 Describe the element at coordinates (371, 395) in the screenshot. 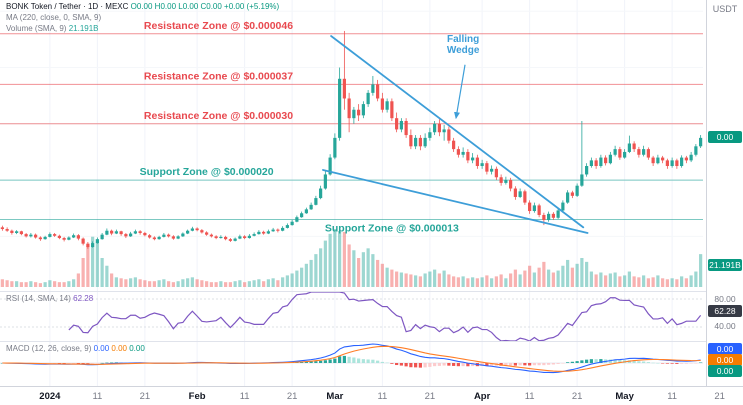

I see `time-axis: 2024 11 21 Feb 11 21 Mar 11 21 Apr 11 21 May 11 21` at that location.